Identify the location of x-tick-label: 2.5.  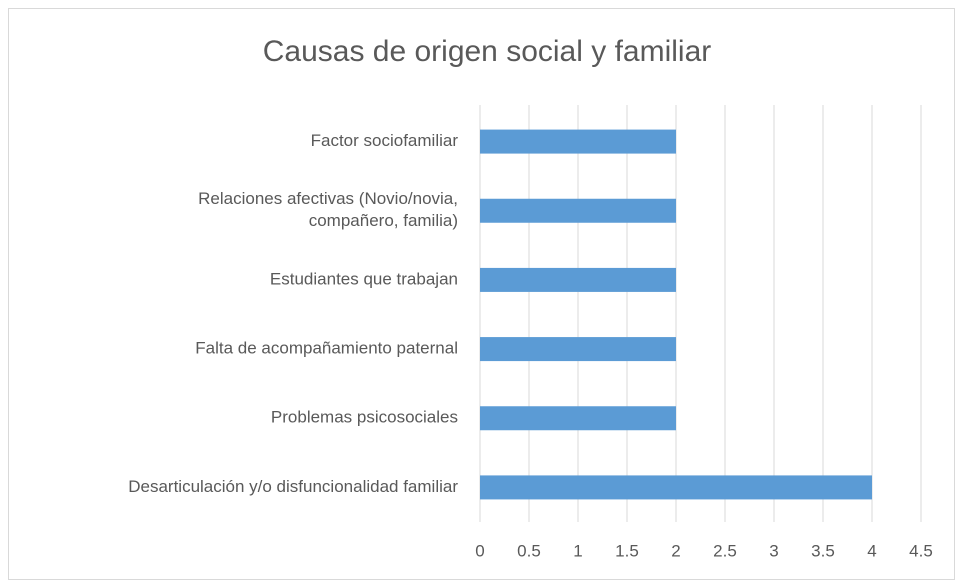
(725, 550).